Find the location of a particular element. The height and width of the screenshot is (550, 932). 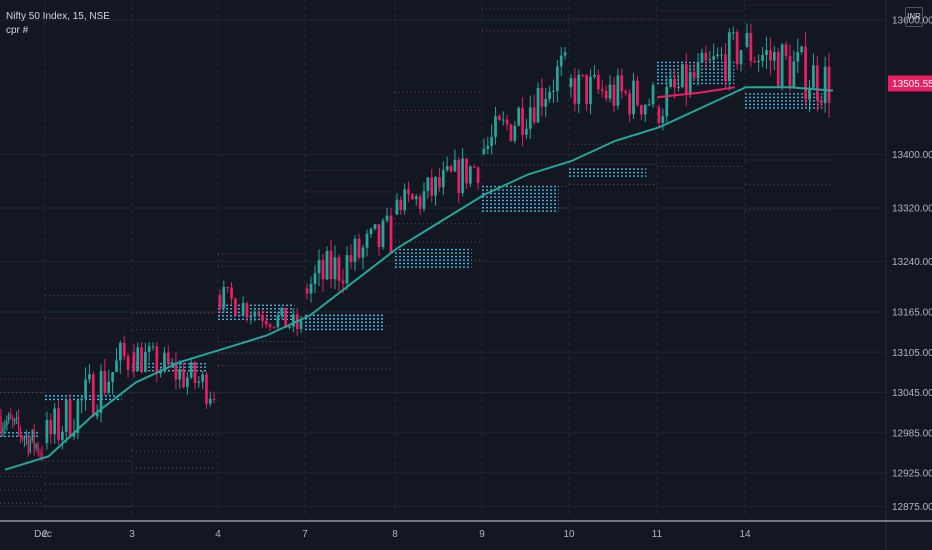

currency-badge: INR is located at coordinates (914, 17).